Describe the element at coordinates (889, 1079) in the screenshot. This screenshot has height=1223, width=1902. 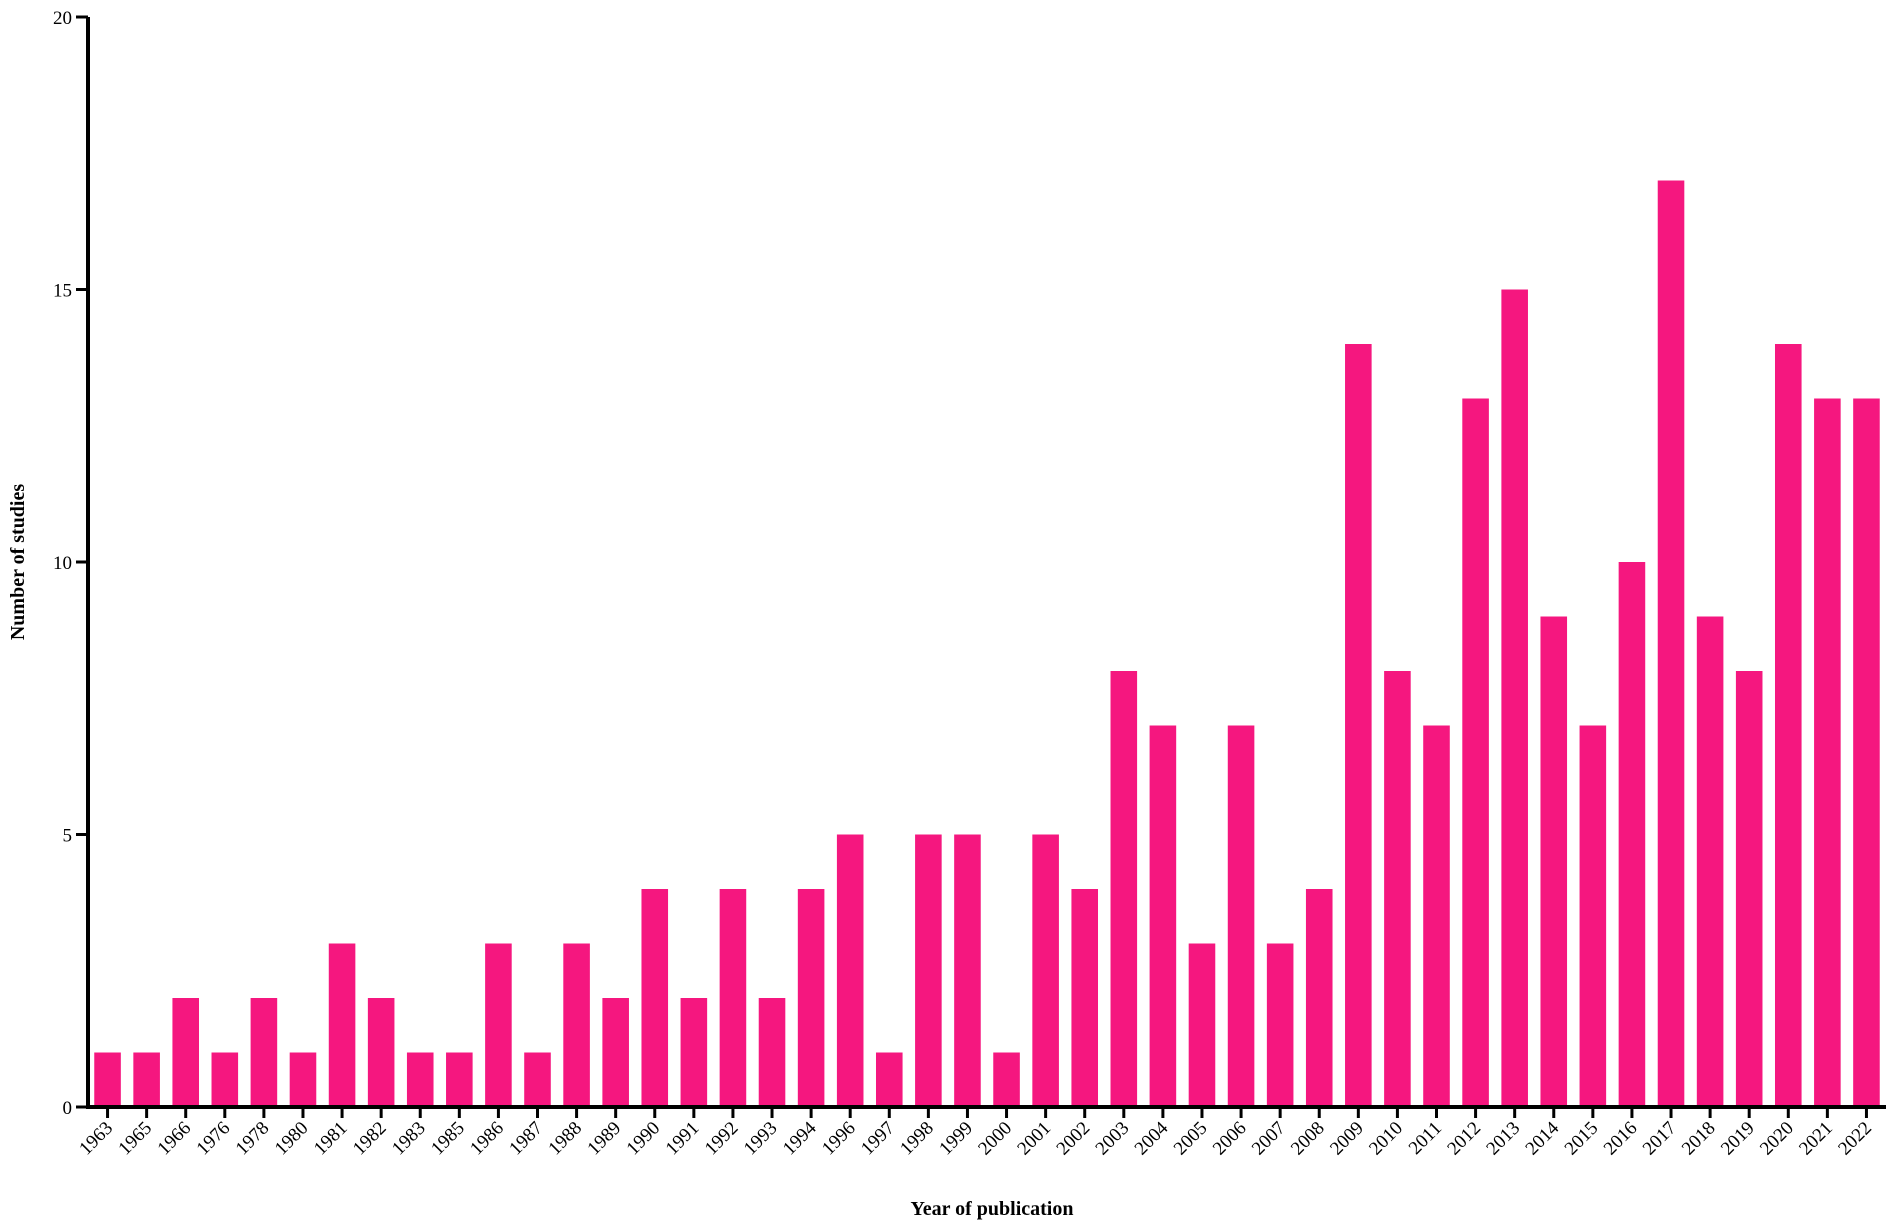
I see `bar-1997` at that location.